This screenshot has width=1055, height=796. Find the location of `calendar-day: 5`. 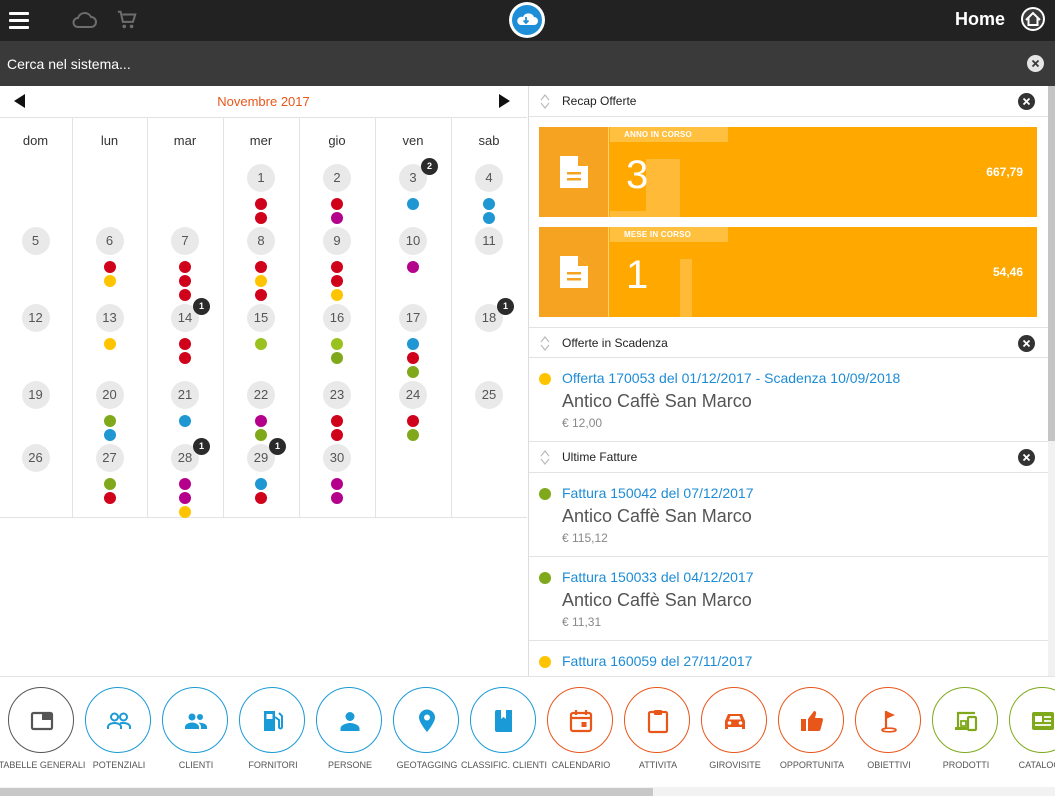

calendar-day: 5 is located at coordinates (37, 257).